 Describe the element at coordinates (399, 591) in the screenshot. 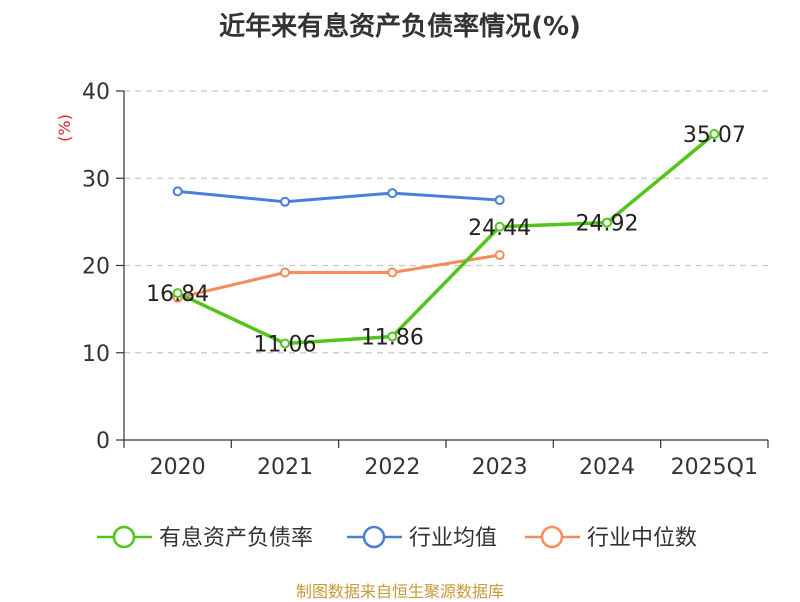

I see `source-note: 制图数据来自恒生聚源数据库` at that location.